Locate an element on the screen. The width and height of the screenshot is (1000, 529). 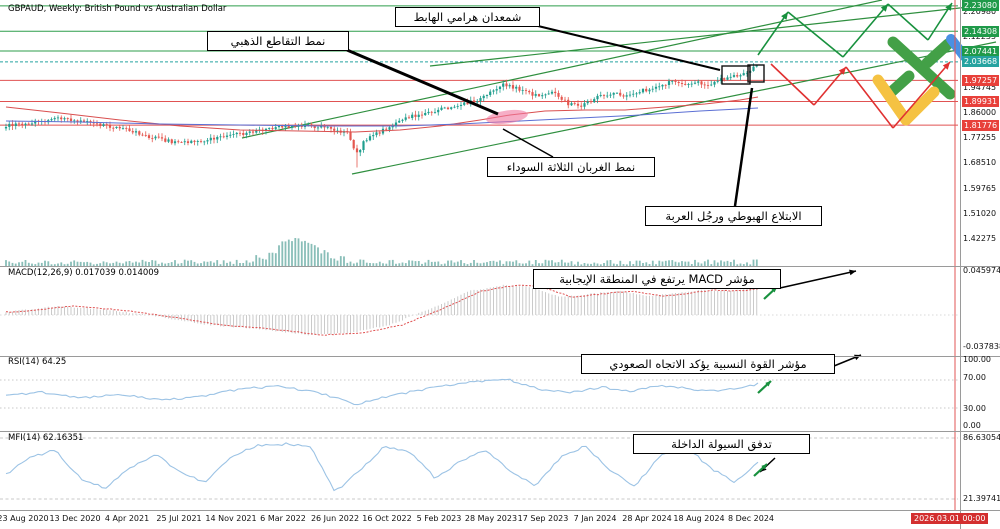
callout-macd-note: مؤشر MACD يرتفع في المنطقة الإيجابية is located at coordinates (657, 279).